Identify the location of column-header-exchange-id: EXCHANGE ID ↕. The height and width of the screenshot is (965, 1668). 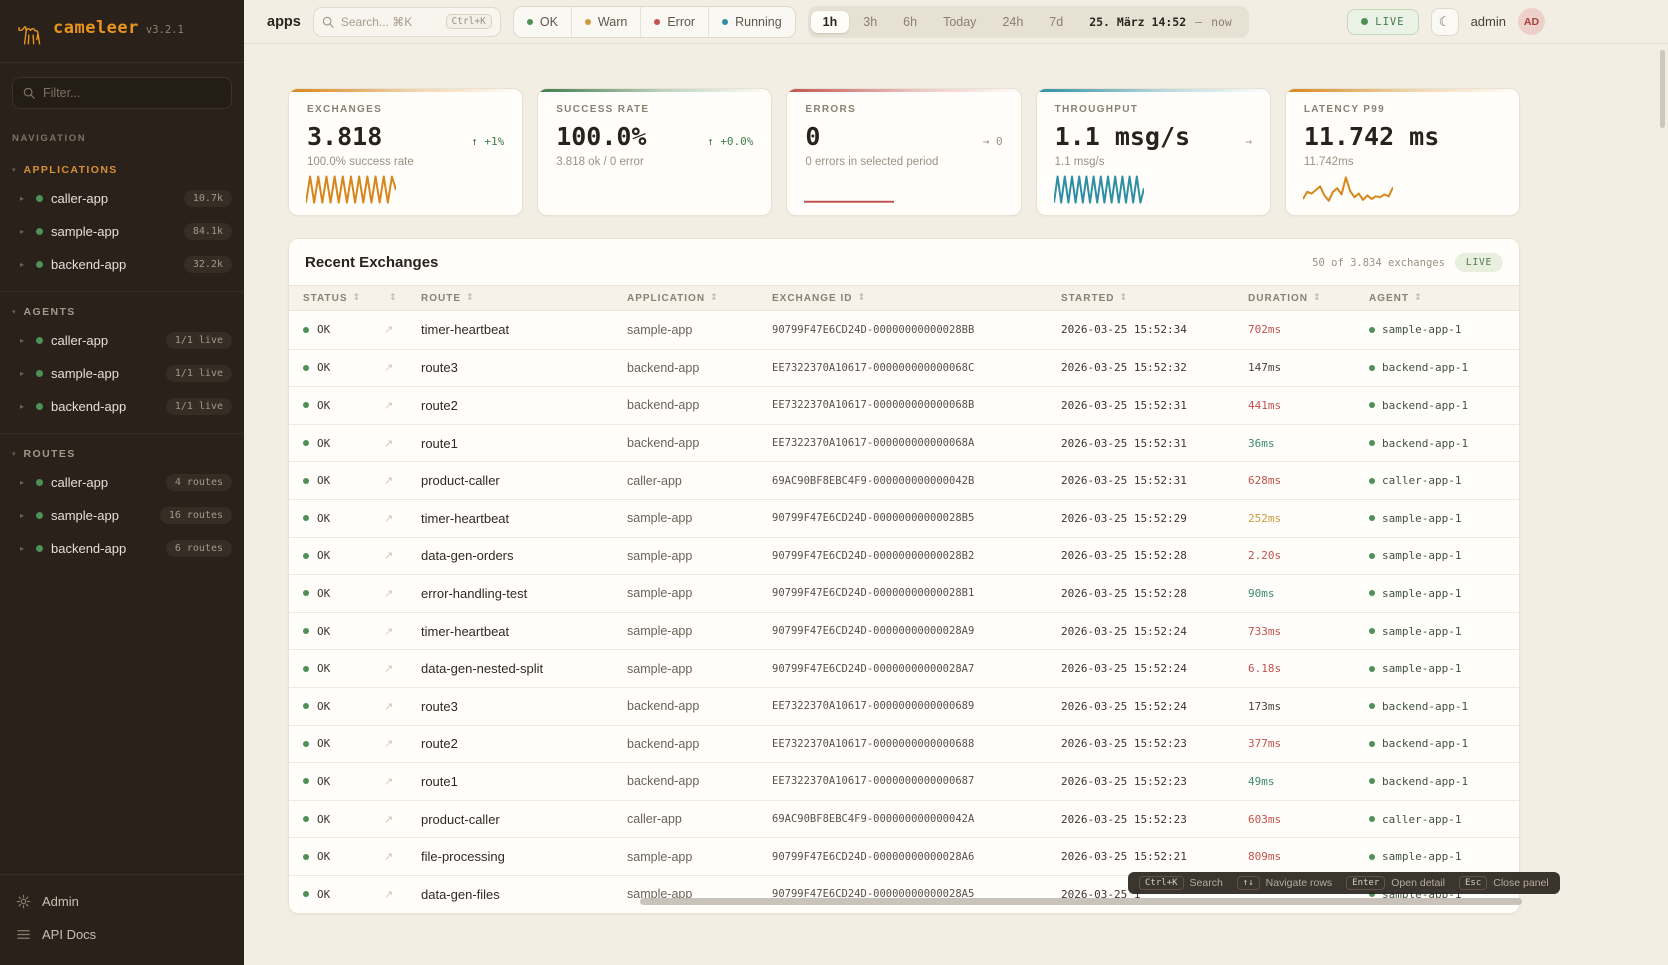
(916, 298).